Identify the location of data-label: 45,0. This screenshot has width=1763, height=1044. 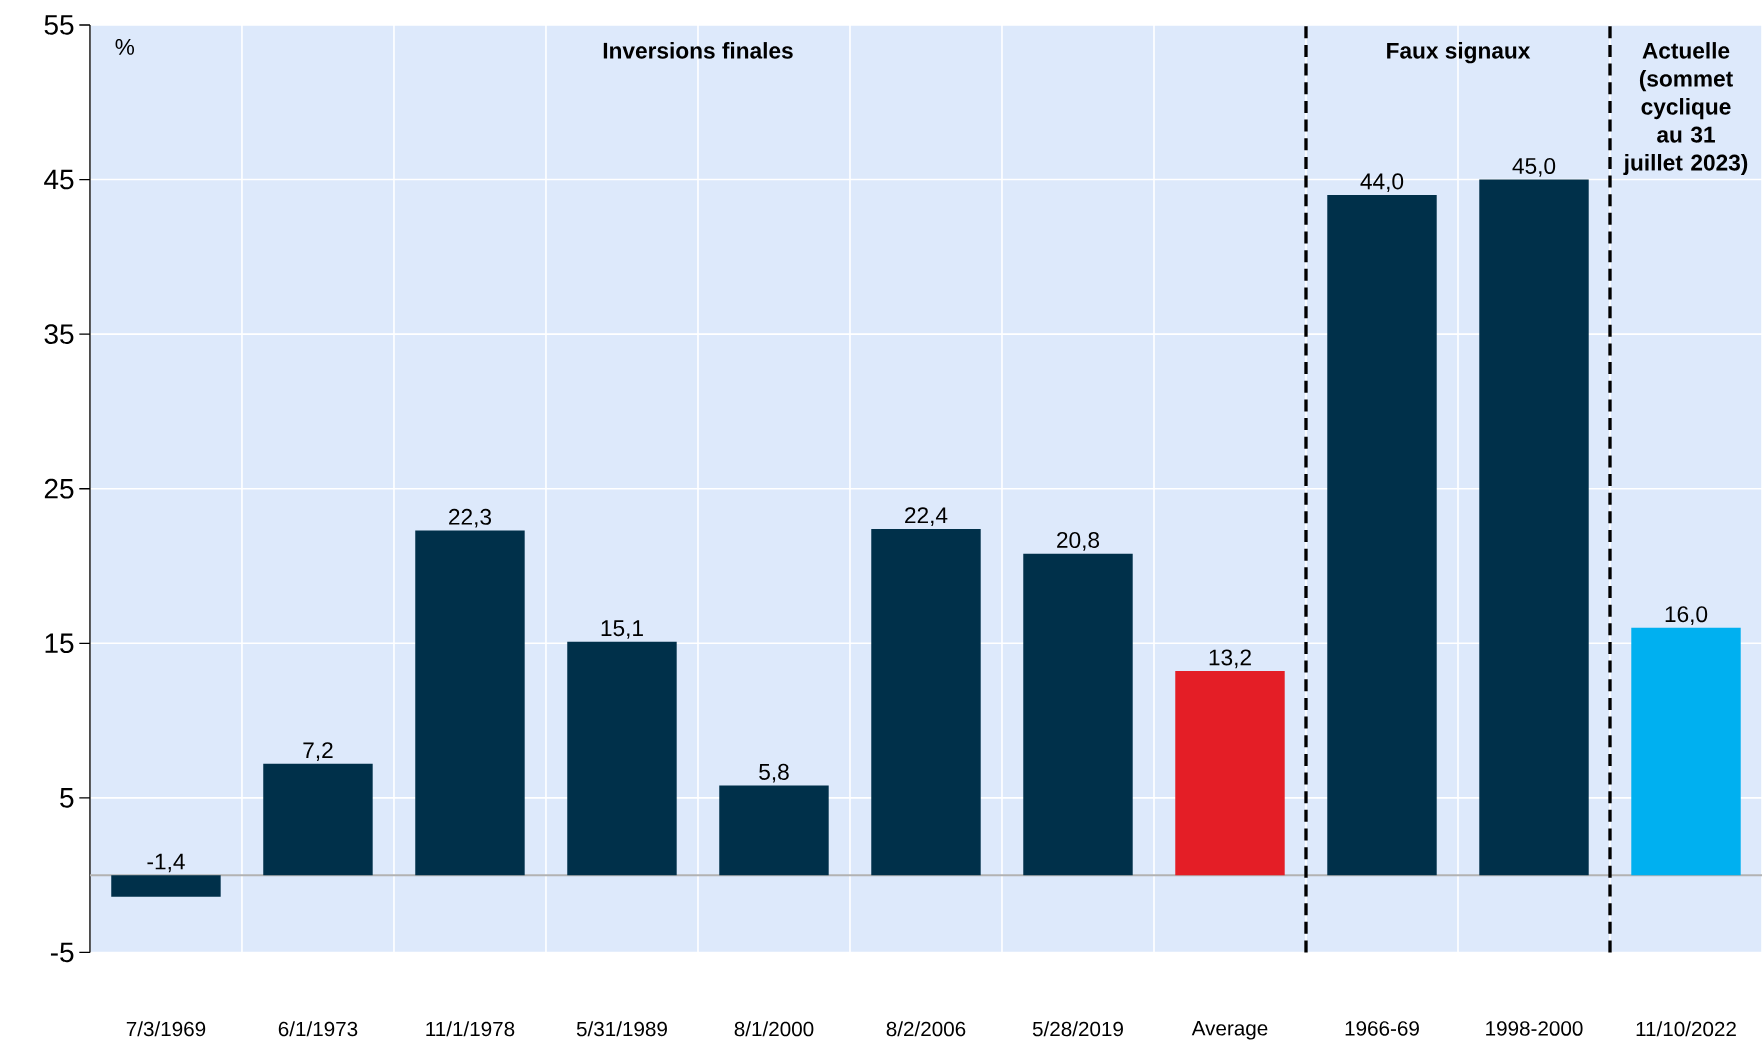
(1534, 167).